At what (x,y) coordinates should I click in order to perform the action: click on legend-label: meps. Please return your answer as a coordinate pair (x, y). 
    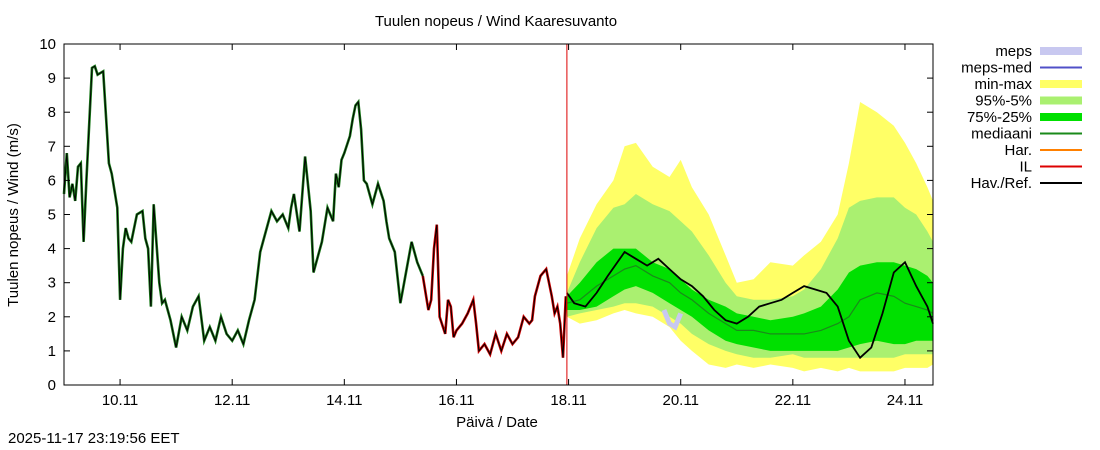
    Looking at the image, I should click on (1013, 51).